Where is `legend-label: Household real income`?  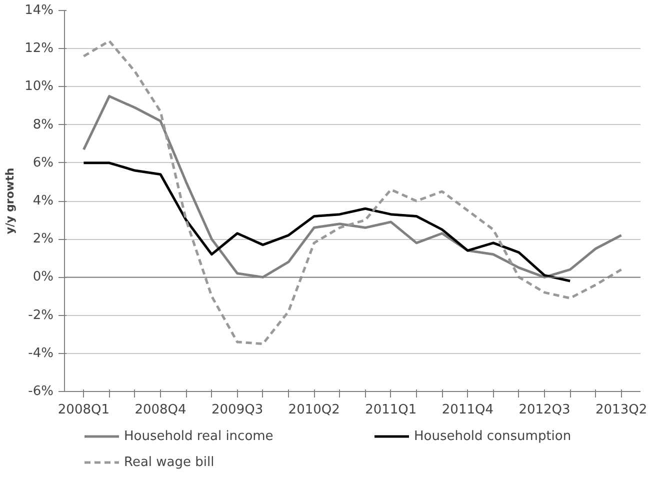
legend-label: Household real income is located at coordinates (199, 436).